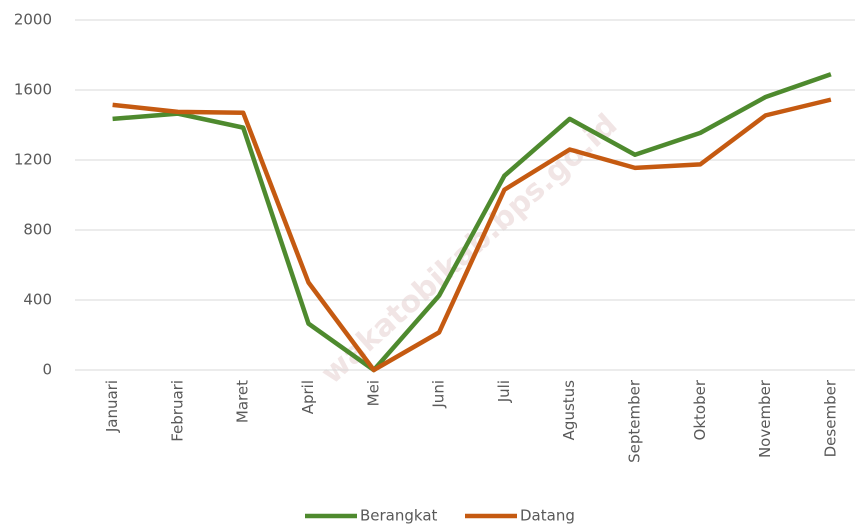 The width and height of the screenshot is (856, 525). Describe the element at coordinates (37, 300) in the screenshot. I see `y-tick-label: 400` at that location.